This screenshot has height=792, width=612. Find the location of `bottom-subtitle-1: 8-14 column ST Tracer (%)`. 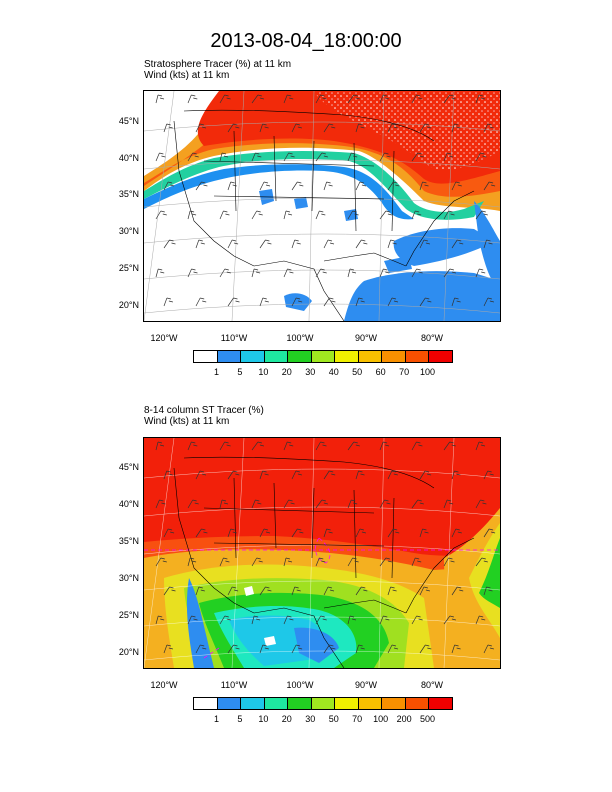

bottom-subtitle-1: 8-14 column ST Tracer (%) is located at coordinates (204, 410).